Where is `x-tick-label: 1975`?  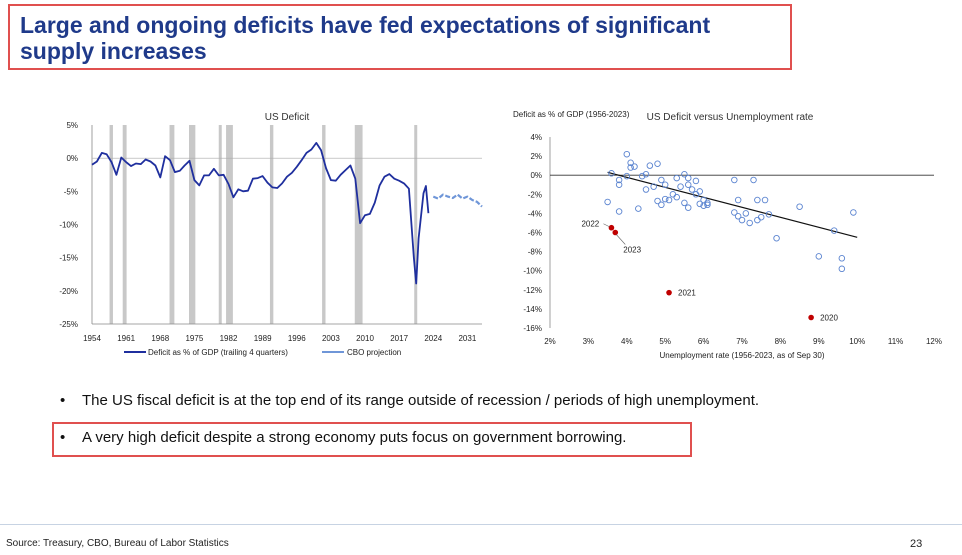 x-tick-label: 1975 is located at coordinates (194, 338).